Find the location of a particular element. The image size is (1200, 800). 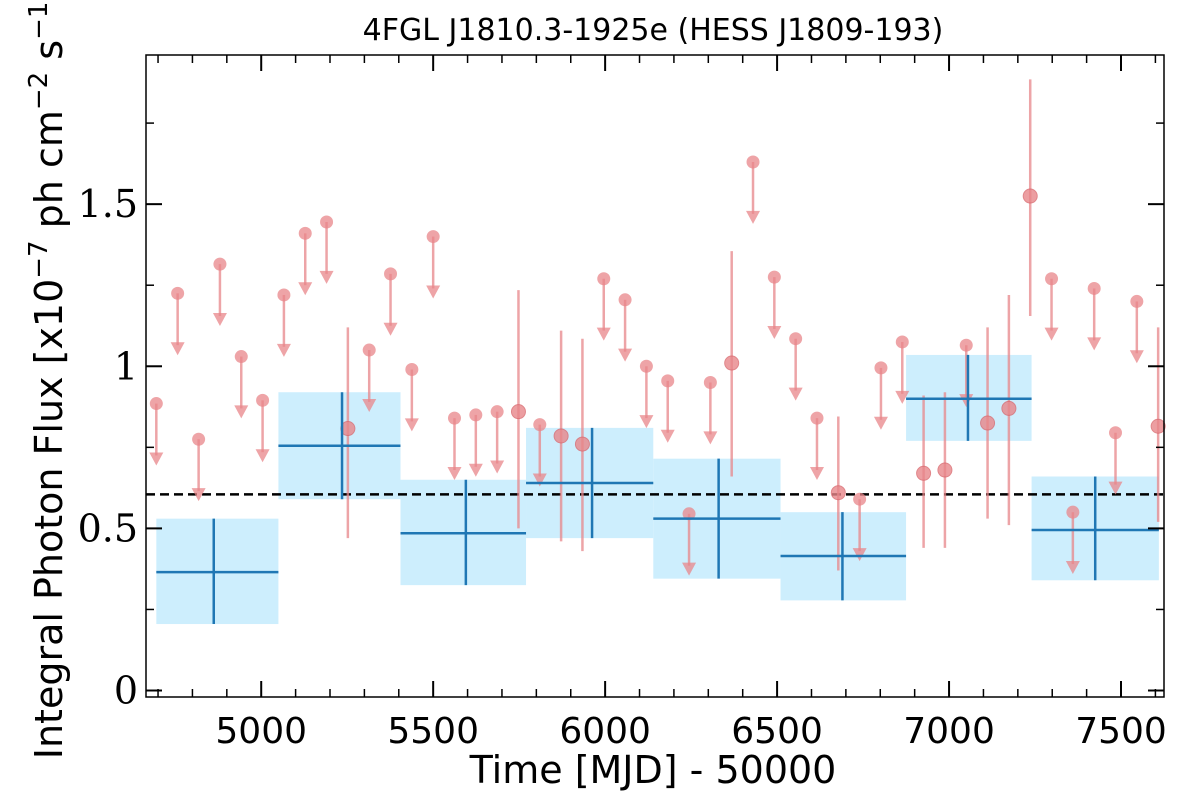

x-axis-label: Time [MJD] - 50000 is located at coordinates (653, 770).